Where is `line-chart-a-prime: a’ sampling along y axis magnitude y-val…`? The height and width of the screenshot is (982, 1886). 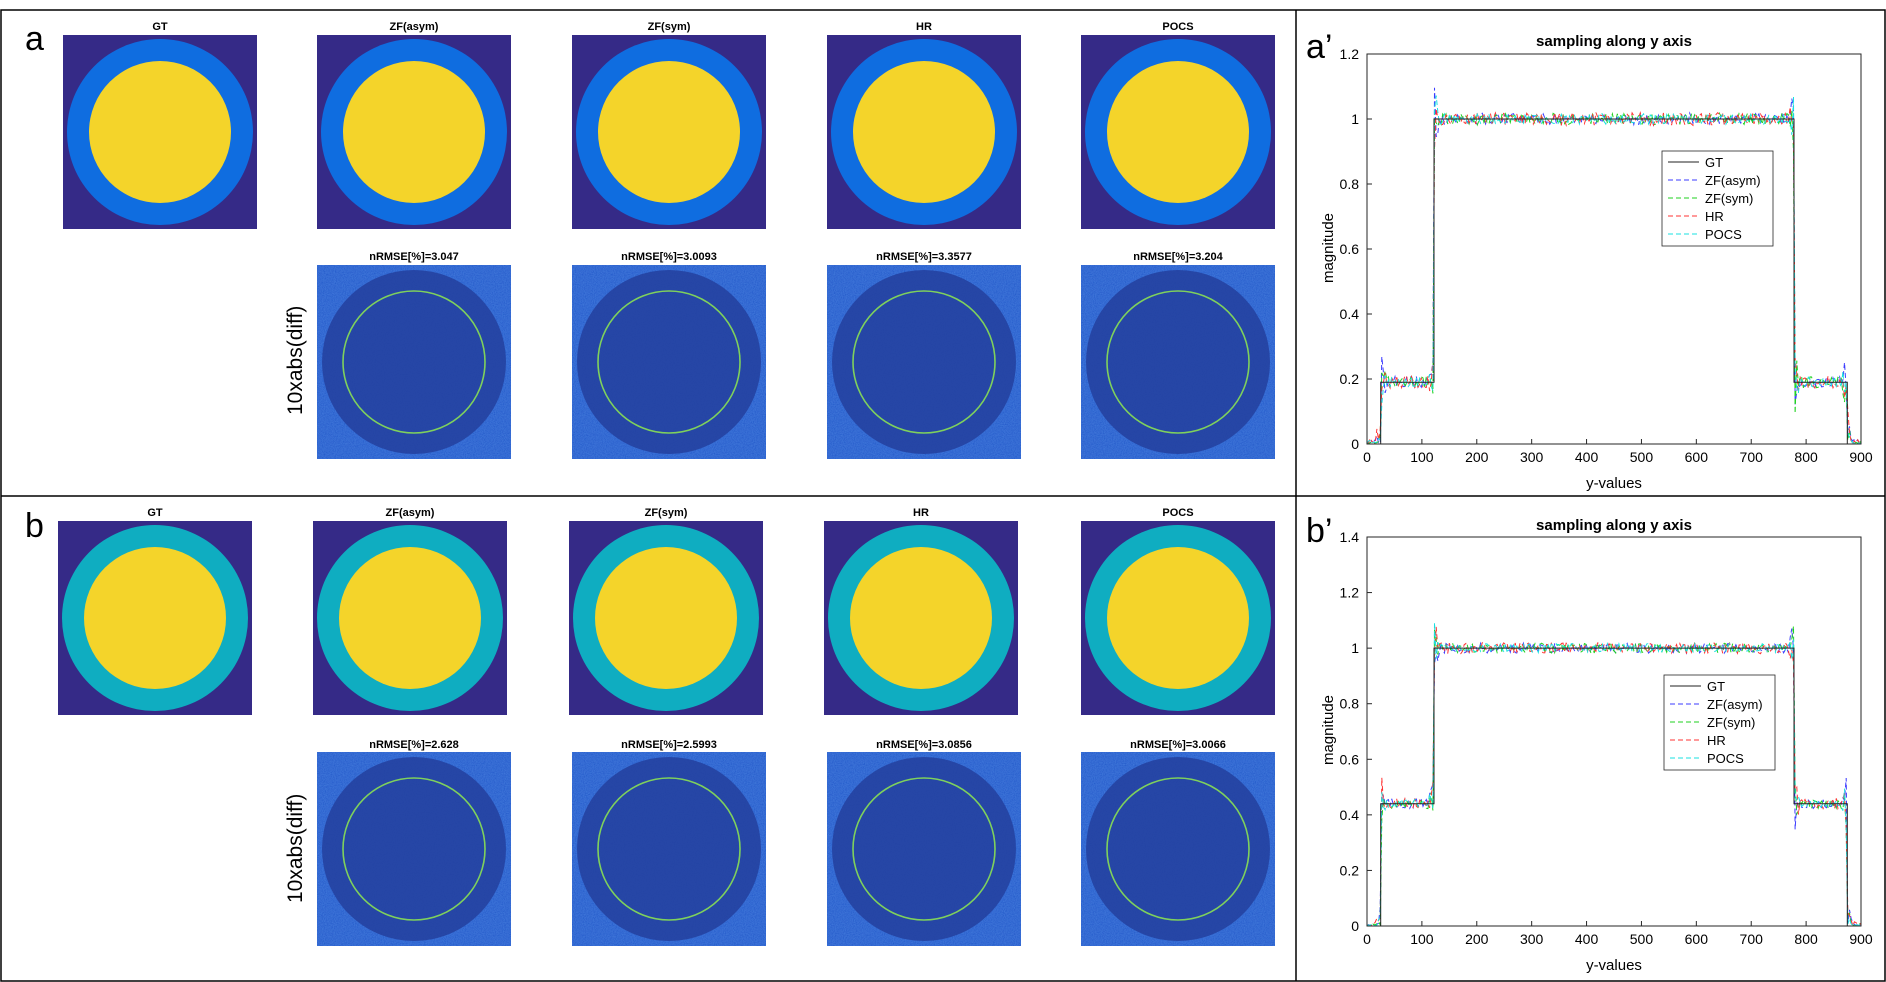 line-chart-a-prime: a’ sampling along y axis magnitude y-val… is located at coordinates (1589, 260).